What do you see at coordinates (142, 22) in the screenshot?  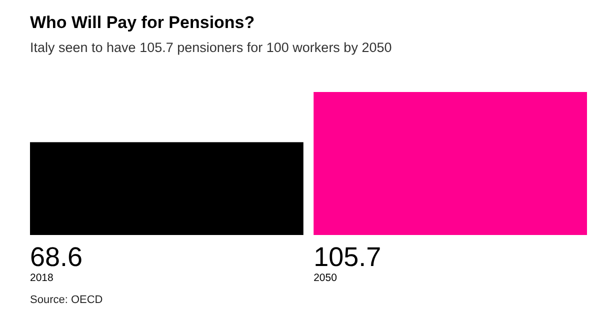 I see `chart-title: Who Will Pay for Pensions?` at bounding box center [142, 22].